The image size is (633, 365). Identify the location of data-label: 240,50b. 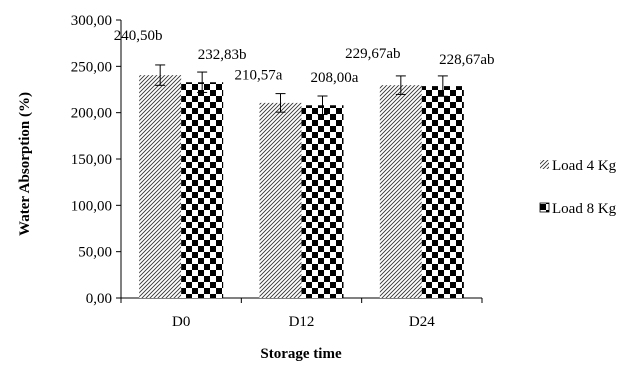
(138, 36).